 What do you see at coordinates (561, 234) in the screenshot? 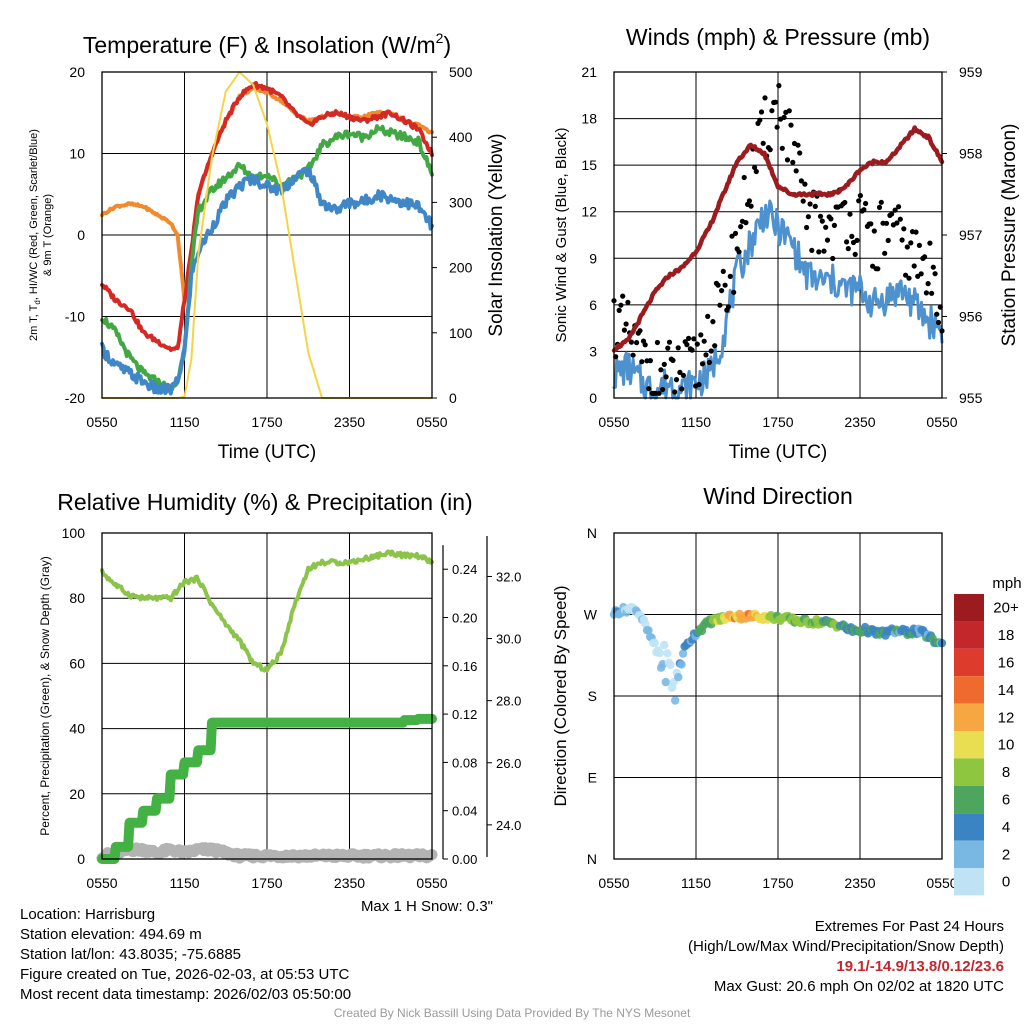
I see `winds-ylabel: Sonic Wind & Gust (Blue, Black)` at bounding box center [561, 234].